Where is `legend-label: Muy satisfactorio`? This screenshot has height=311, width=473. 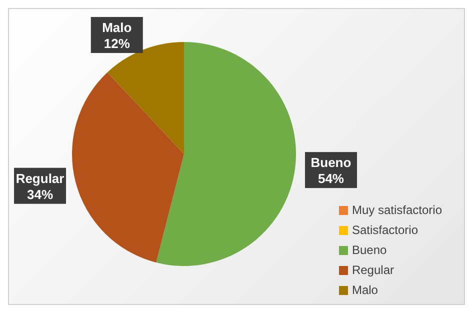
legend-label: Muy satisfactorio is located at coordinates (397, 210).